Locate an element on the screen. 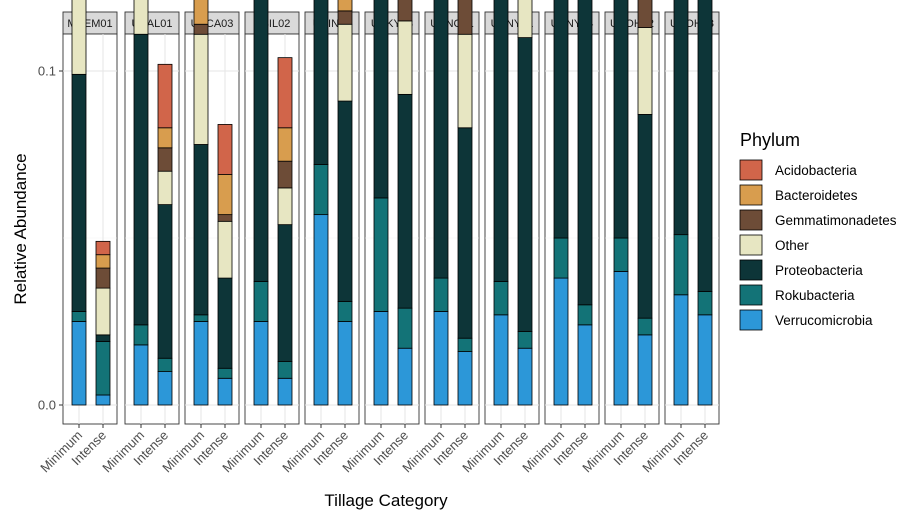 The height and width of the screenshot is (512, 921). y-tick-label: 0.0 is located at coordinates (47, 405).